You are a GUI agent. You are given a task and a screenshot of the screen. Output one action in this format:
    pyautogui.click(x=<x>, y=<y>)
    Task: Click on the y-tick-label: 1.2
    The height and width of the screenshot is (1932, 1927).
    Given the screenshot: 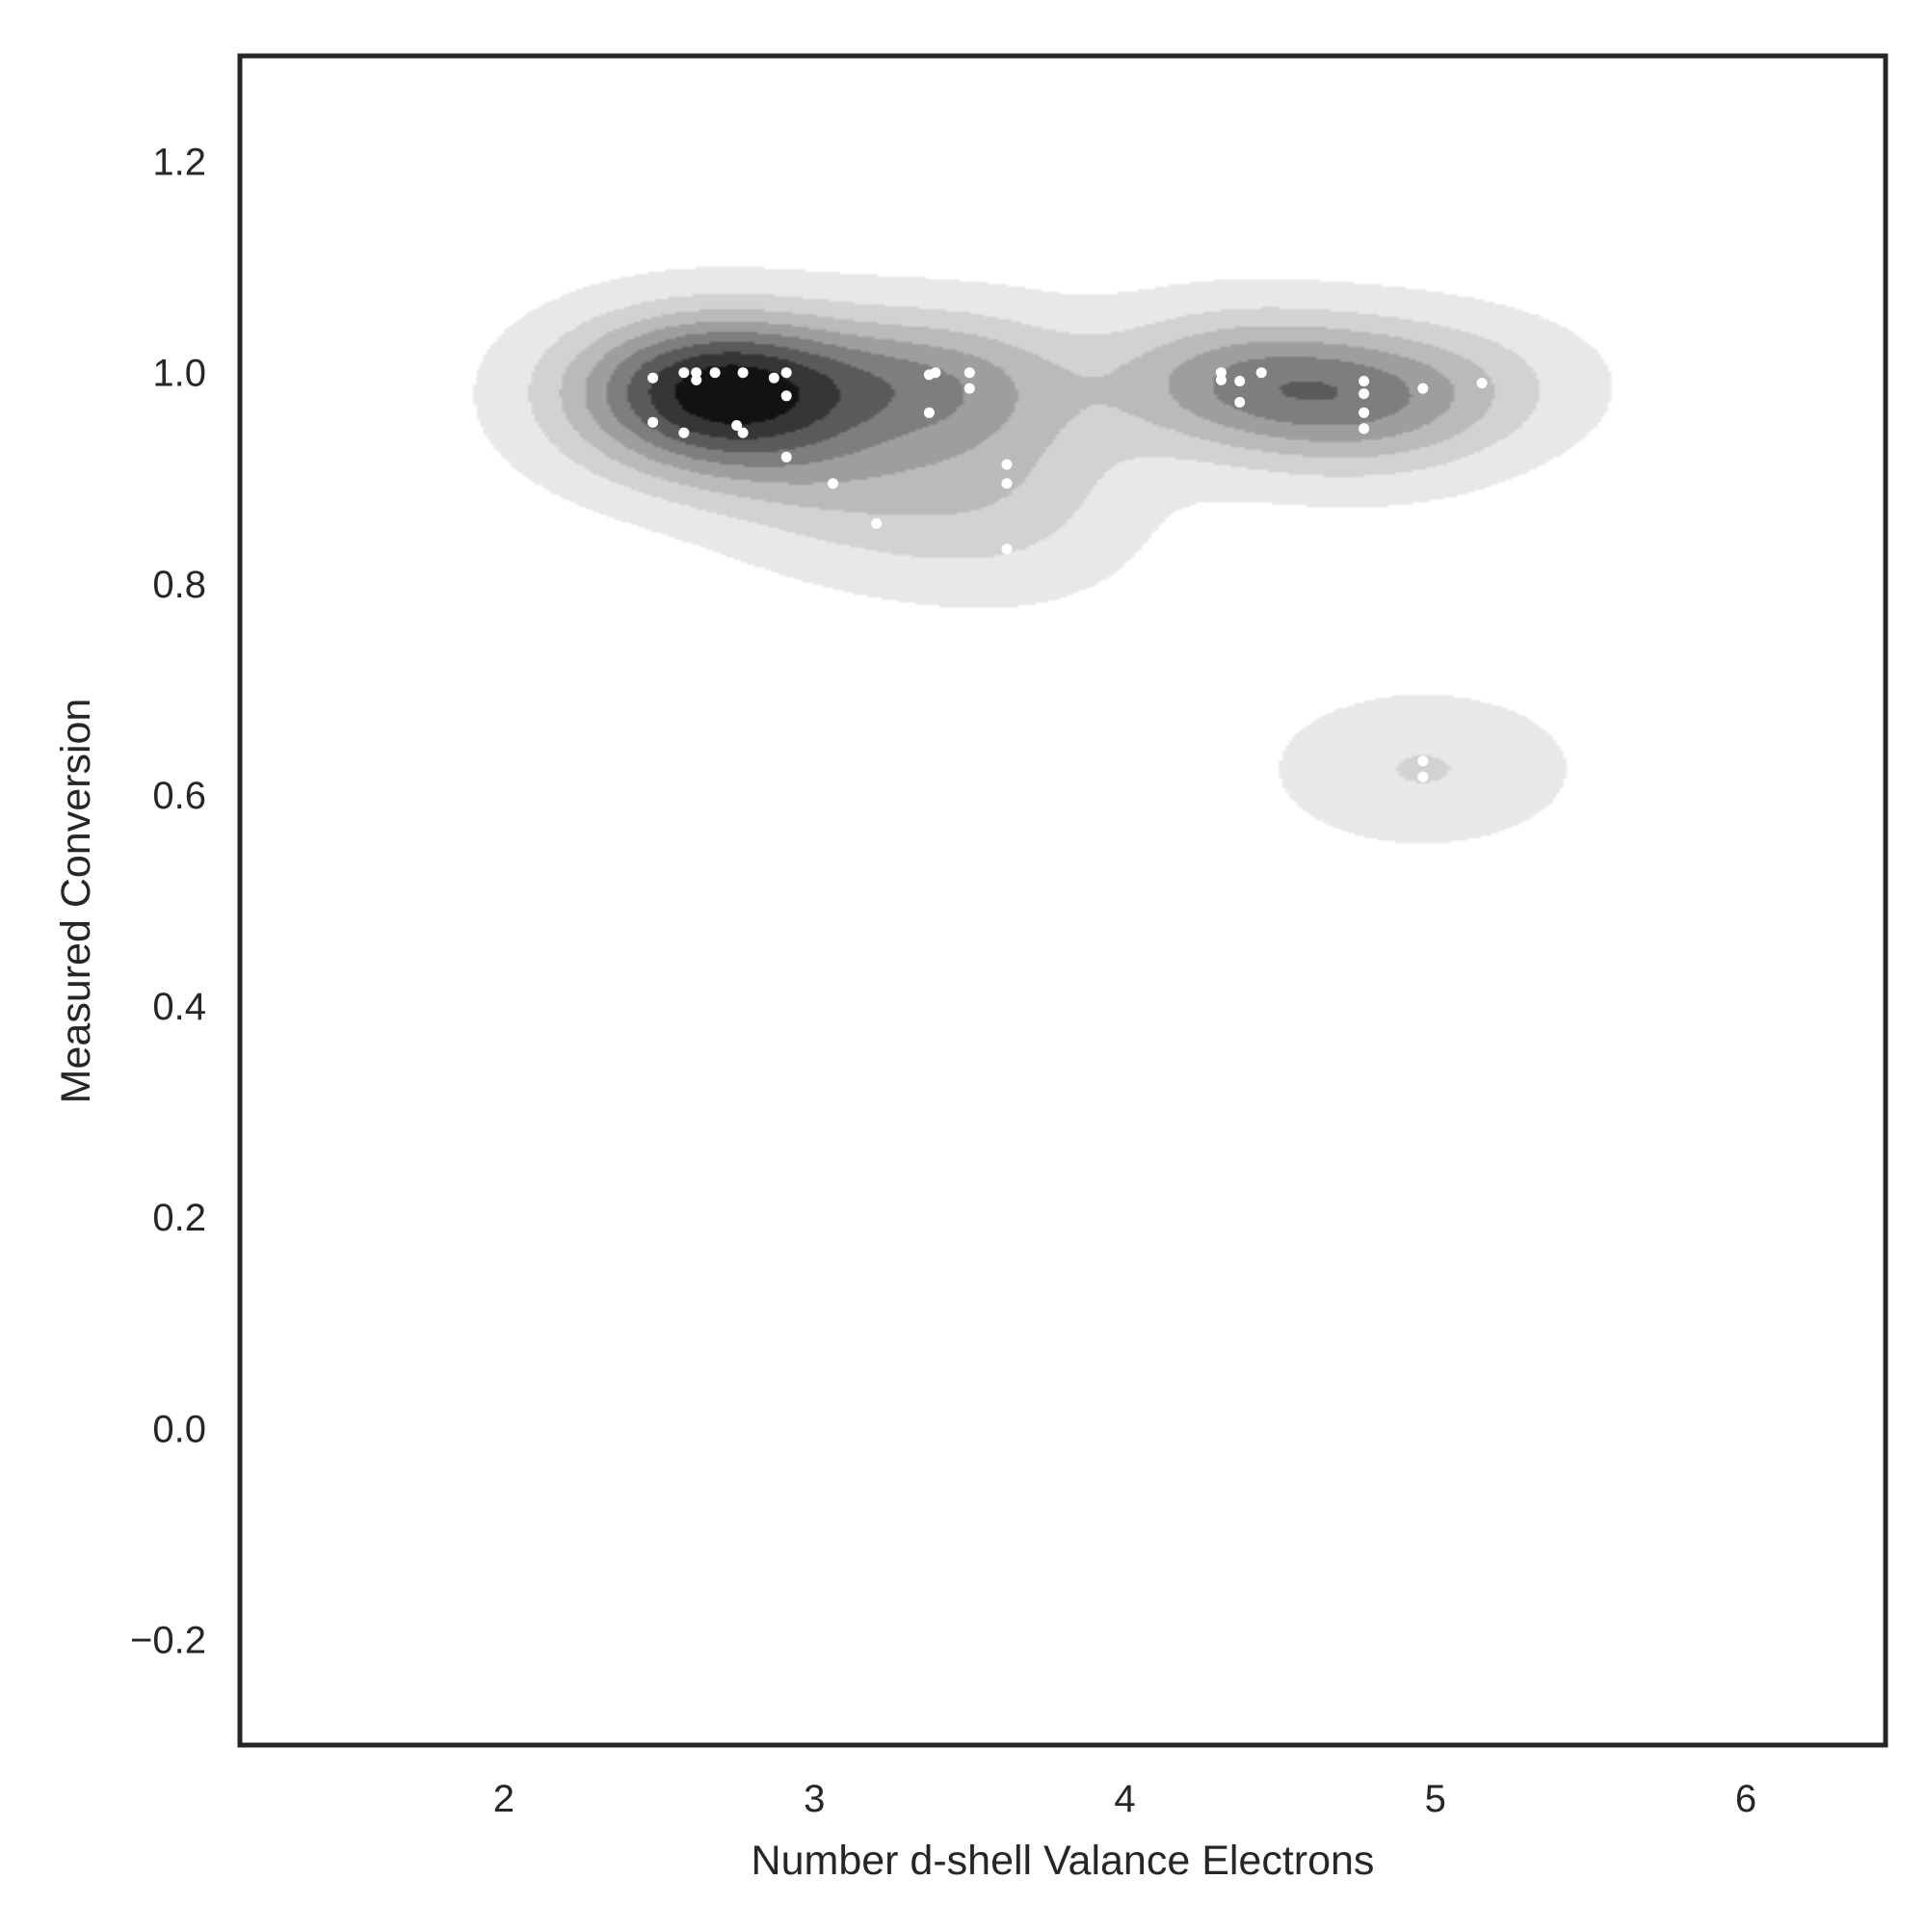 What is the action you would take?
    pyautogui.click(x=179, y=163)
    